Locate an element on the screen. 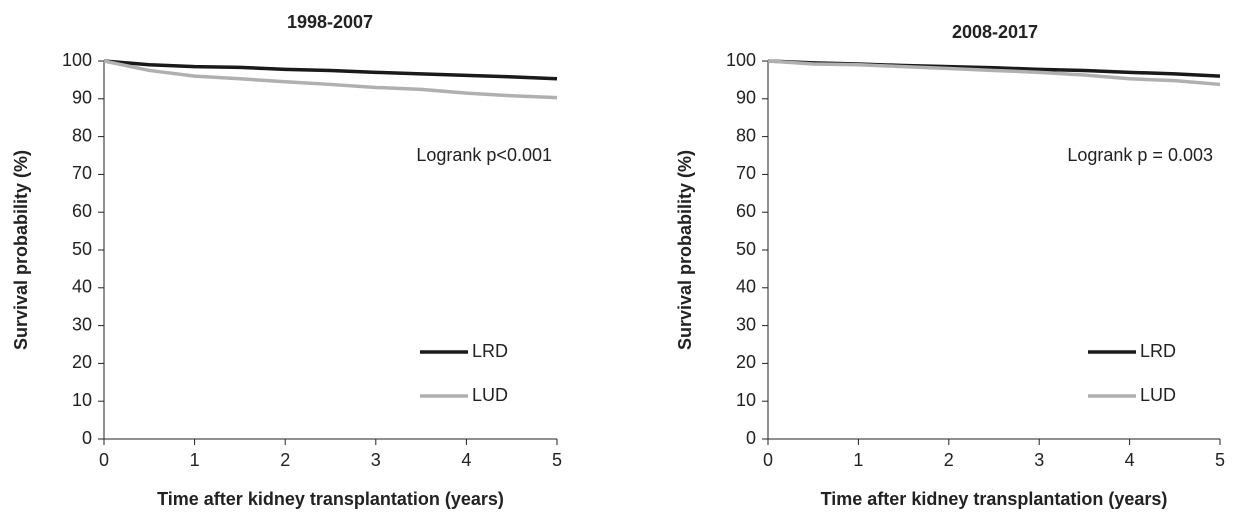 This screenshot has height=516, width=1234. chart-title: 1998-2007 is located at coordinates (330, 22).